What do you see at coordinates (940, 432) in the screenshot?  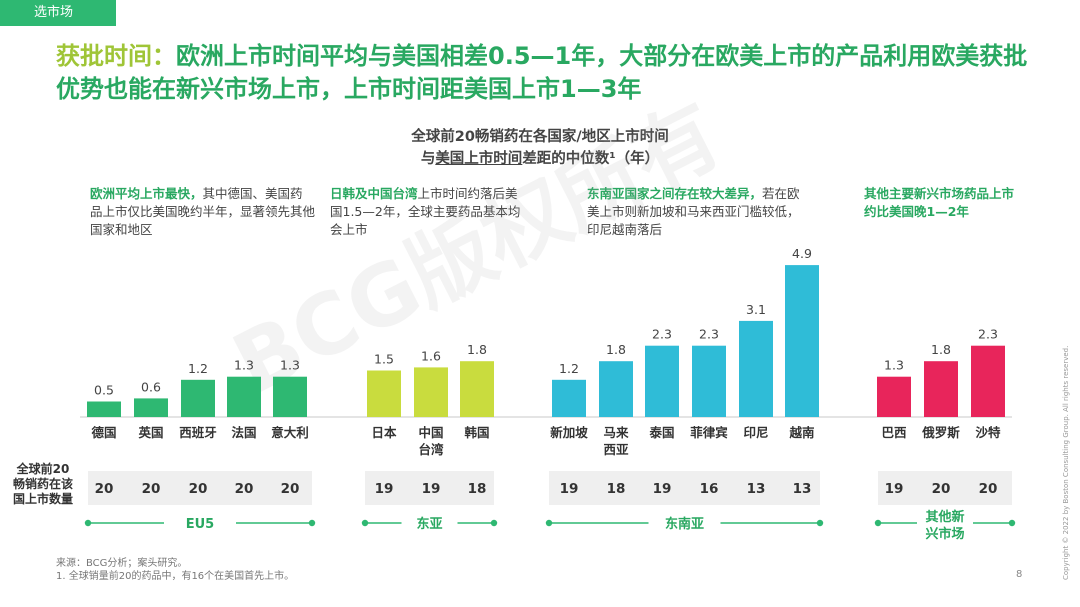 I see `category-label: 俄罗斯` at bounding box center [940, 432].